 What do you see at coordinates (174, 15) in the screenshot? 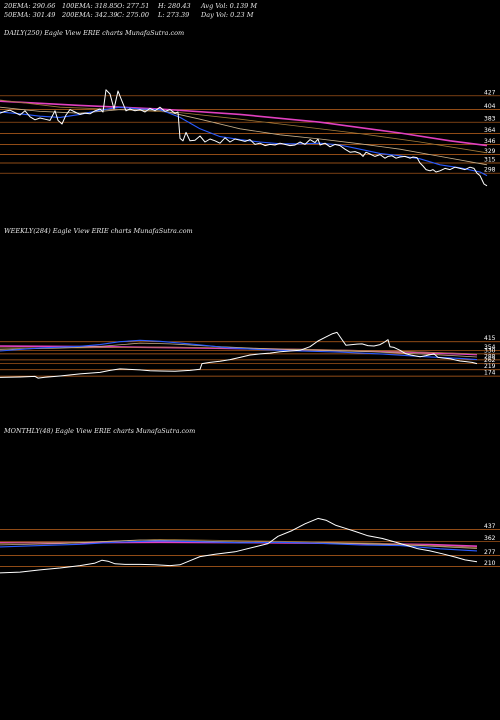
I see `header-row2-col4: L: 273.39` at bounding box center [174, 15].